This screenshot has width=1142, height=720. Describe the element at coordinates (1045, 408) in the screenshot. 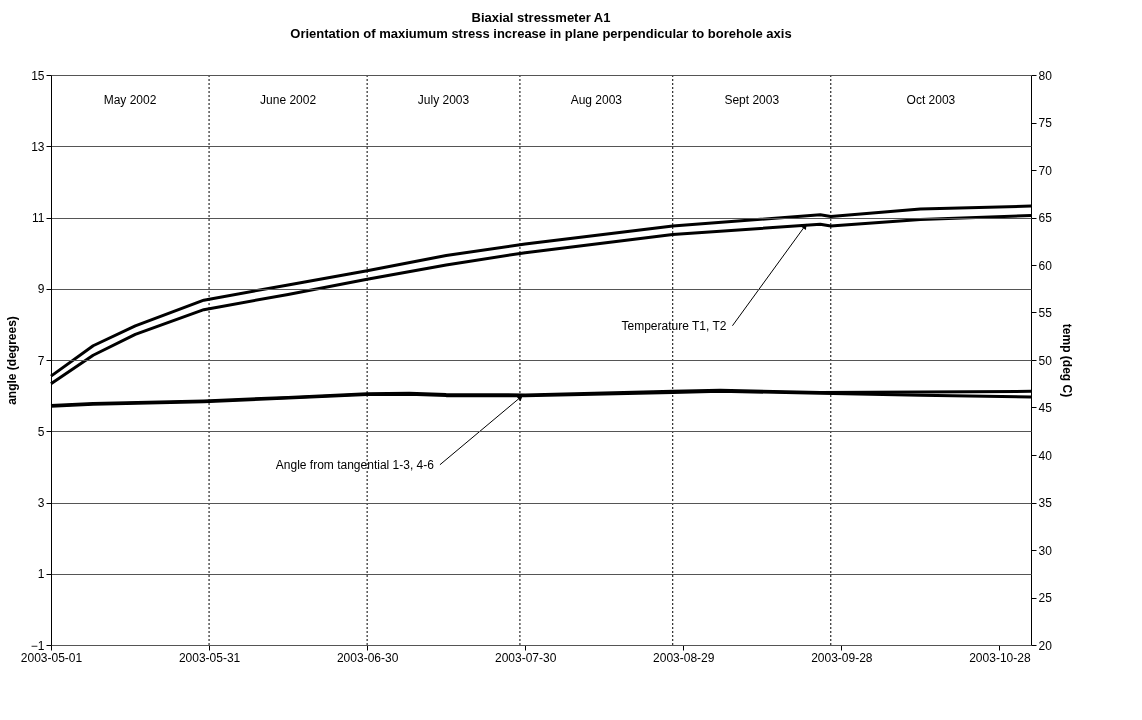

I see `y2-tick-label: 45` at that location.